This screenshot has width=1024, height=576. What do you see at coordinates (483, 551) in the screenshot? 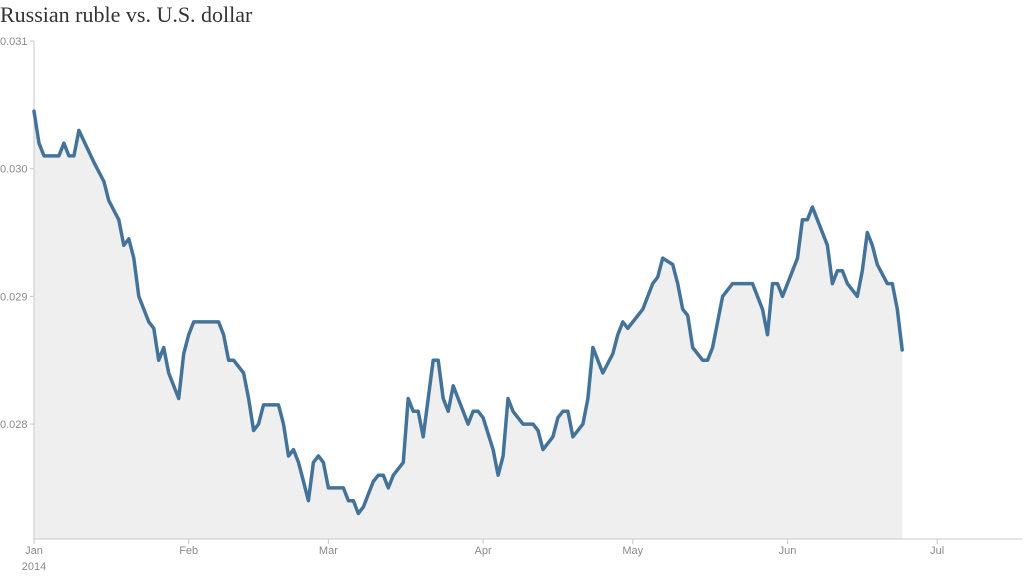
I see `x-tick-label: Apr` at bounding box center [483, 551].